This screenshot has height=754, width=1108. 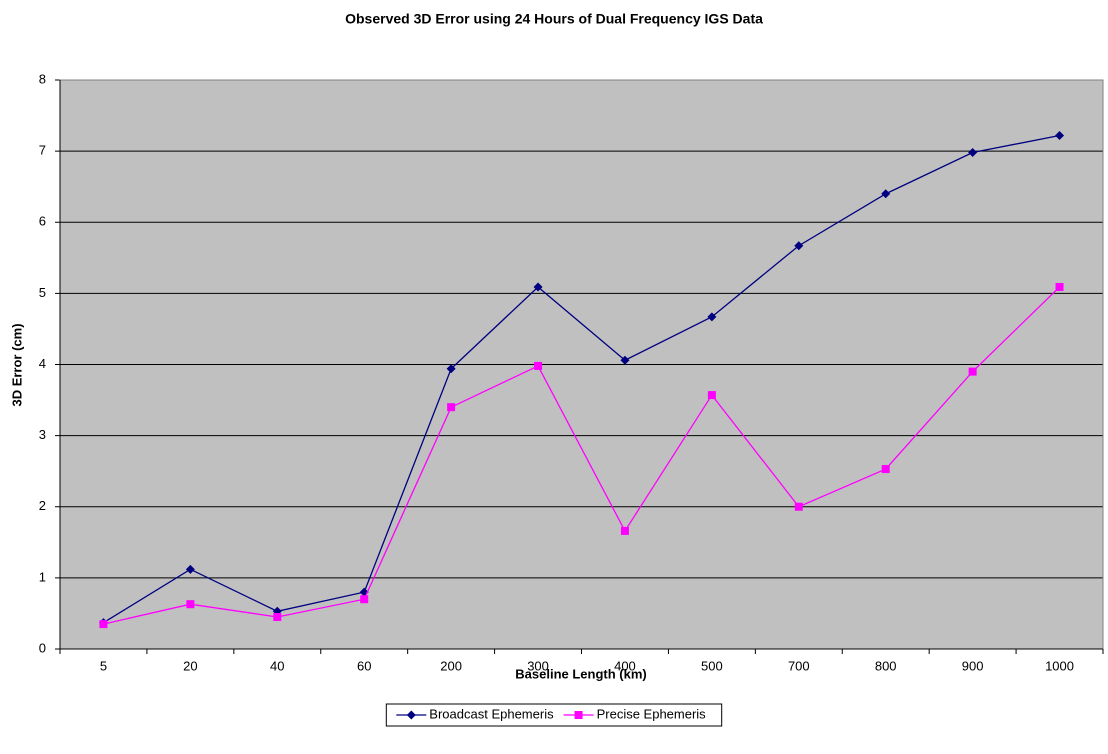 I want to click on x-tick-label: 60, so click(x=364, y=665).